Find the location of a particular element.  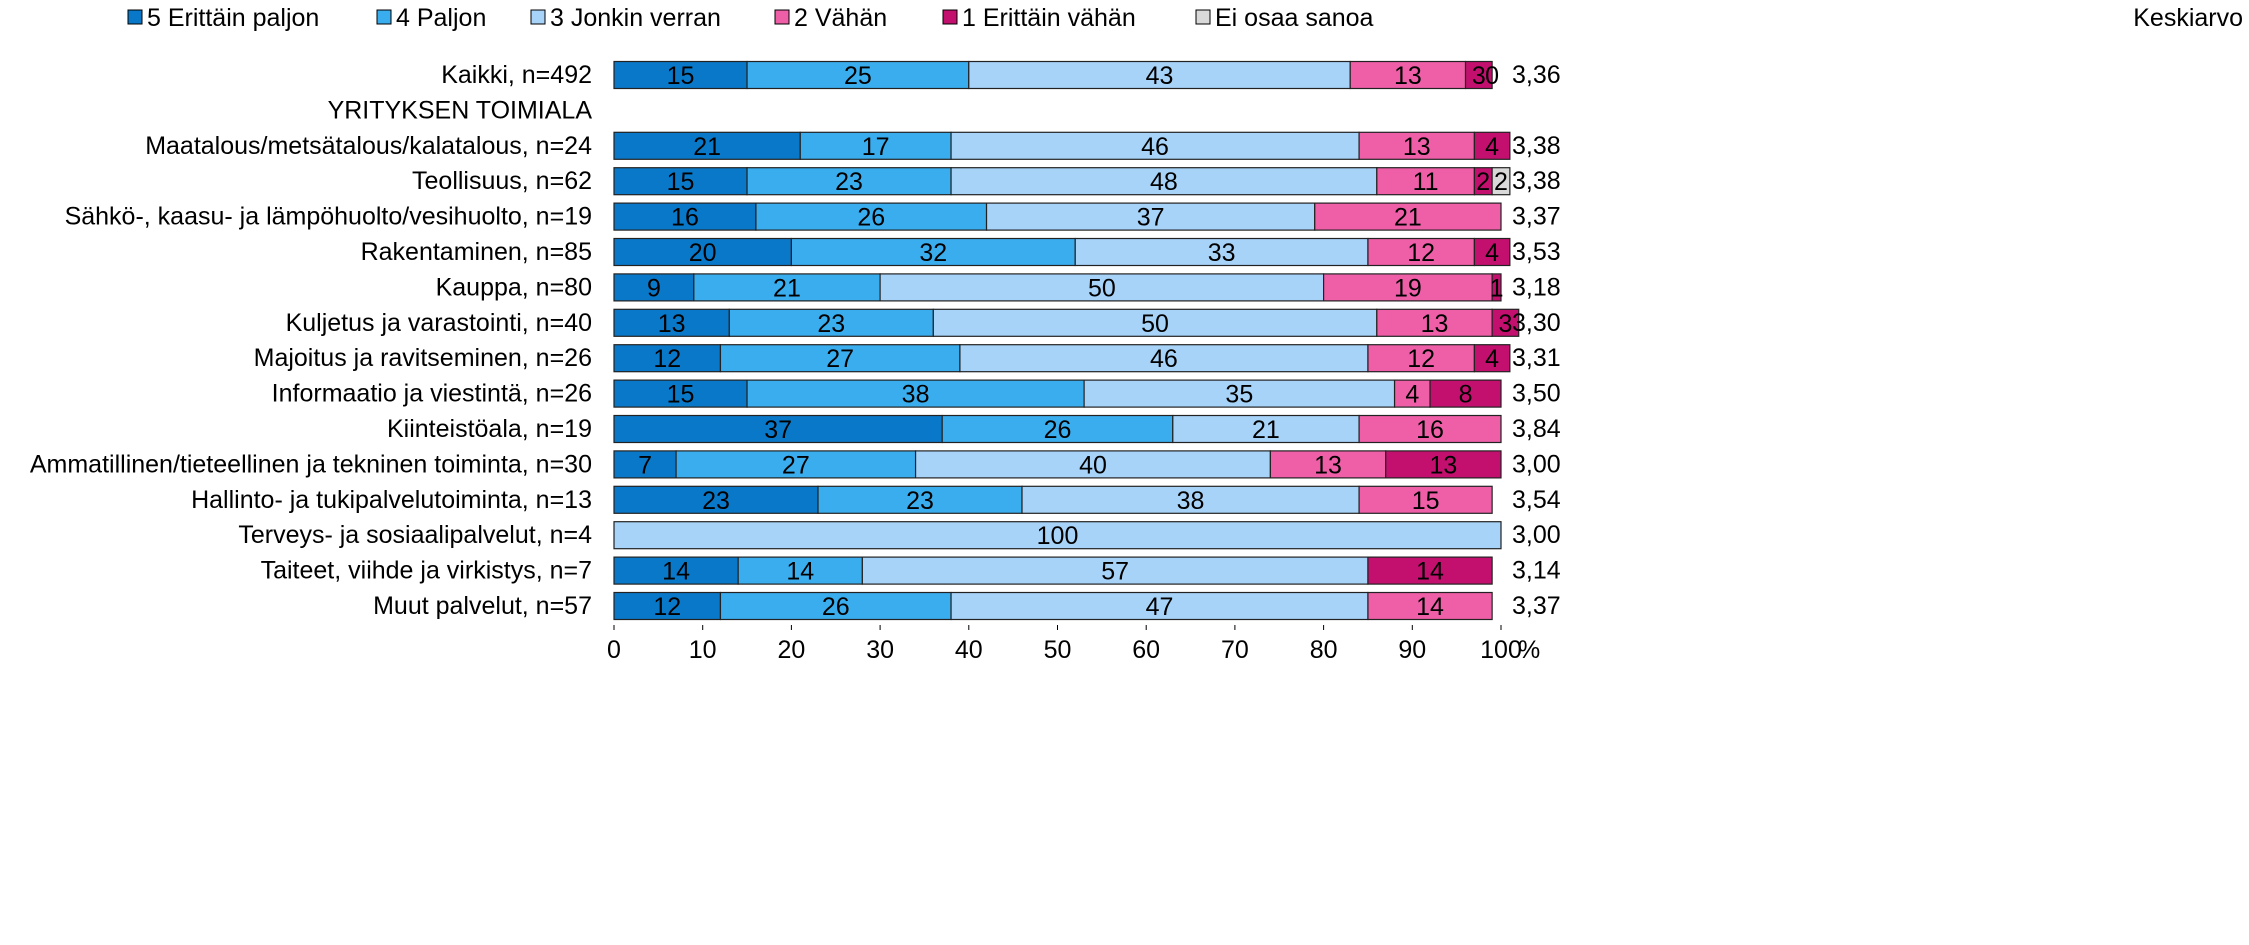

bar-value-label: 20 is located at coordinates (703, 253).